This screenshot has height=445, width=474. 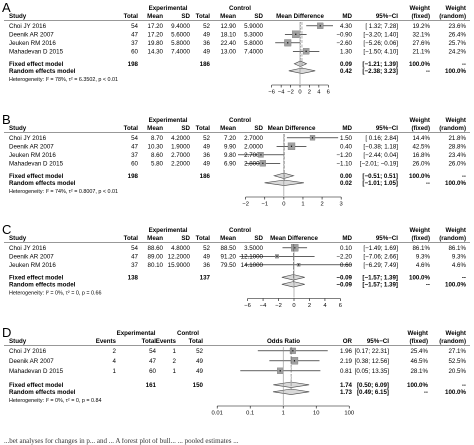 I want to click on study-weight-fixed: 4.6%, so click(x=423, y=265).